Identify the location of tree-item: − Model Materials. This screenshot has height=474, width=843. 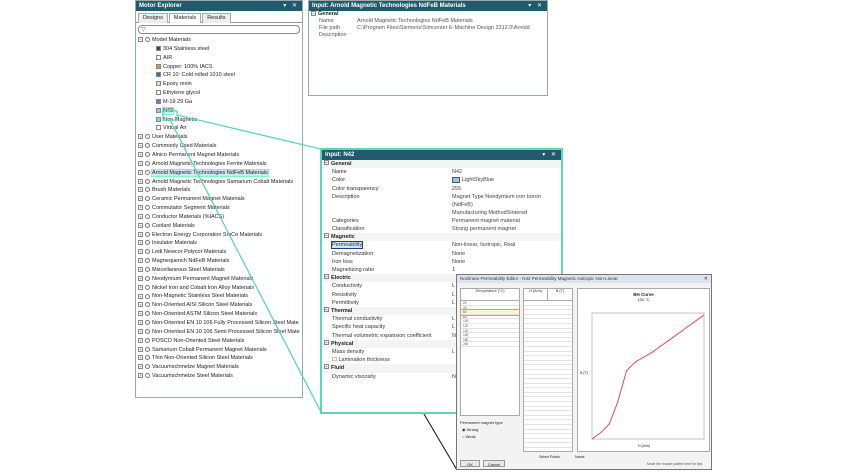
(219, 40).